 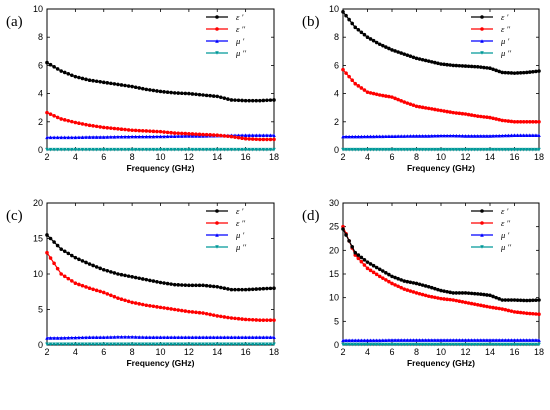 I want to click on legend-item: μ '', so click(x=226, y=53).